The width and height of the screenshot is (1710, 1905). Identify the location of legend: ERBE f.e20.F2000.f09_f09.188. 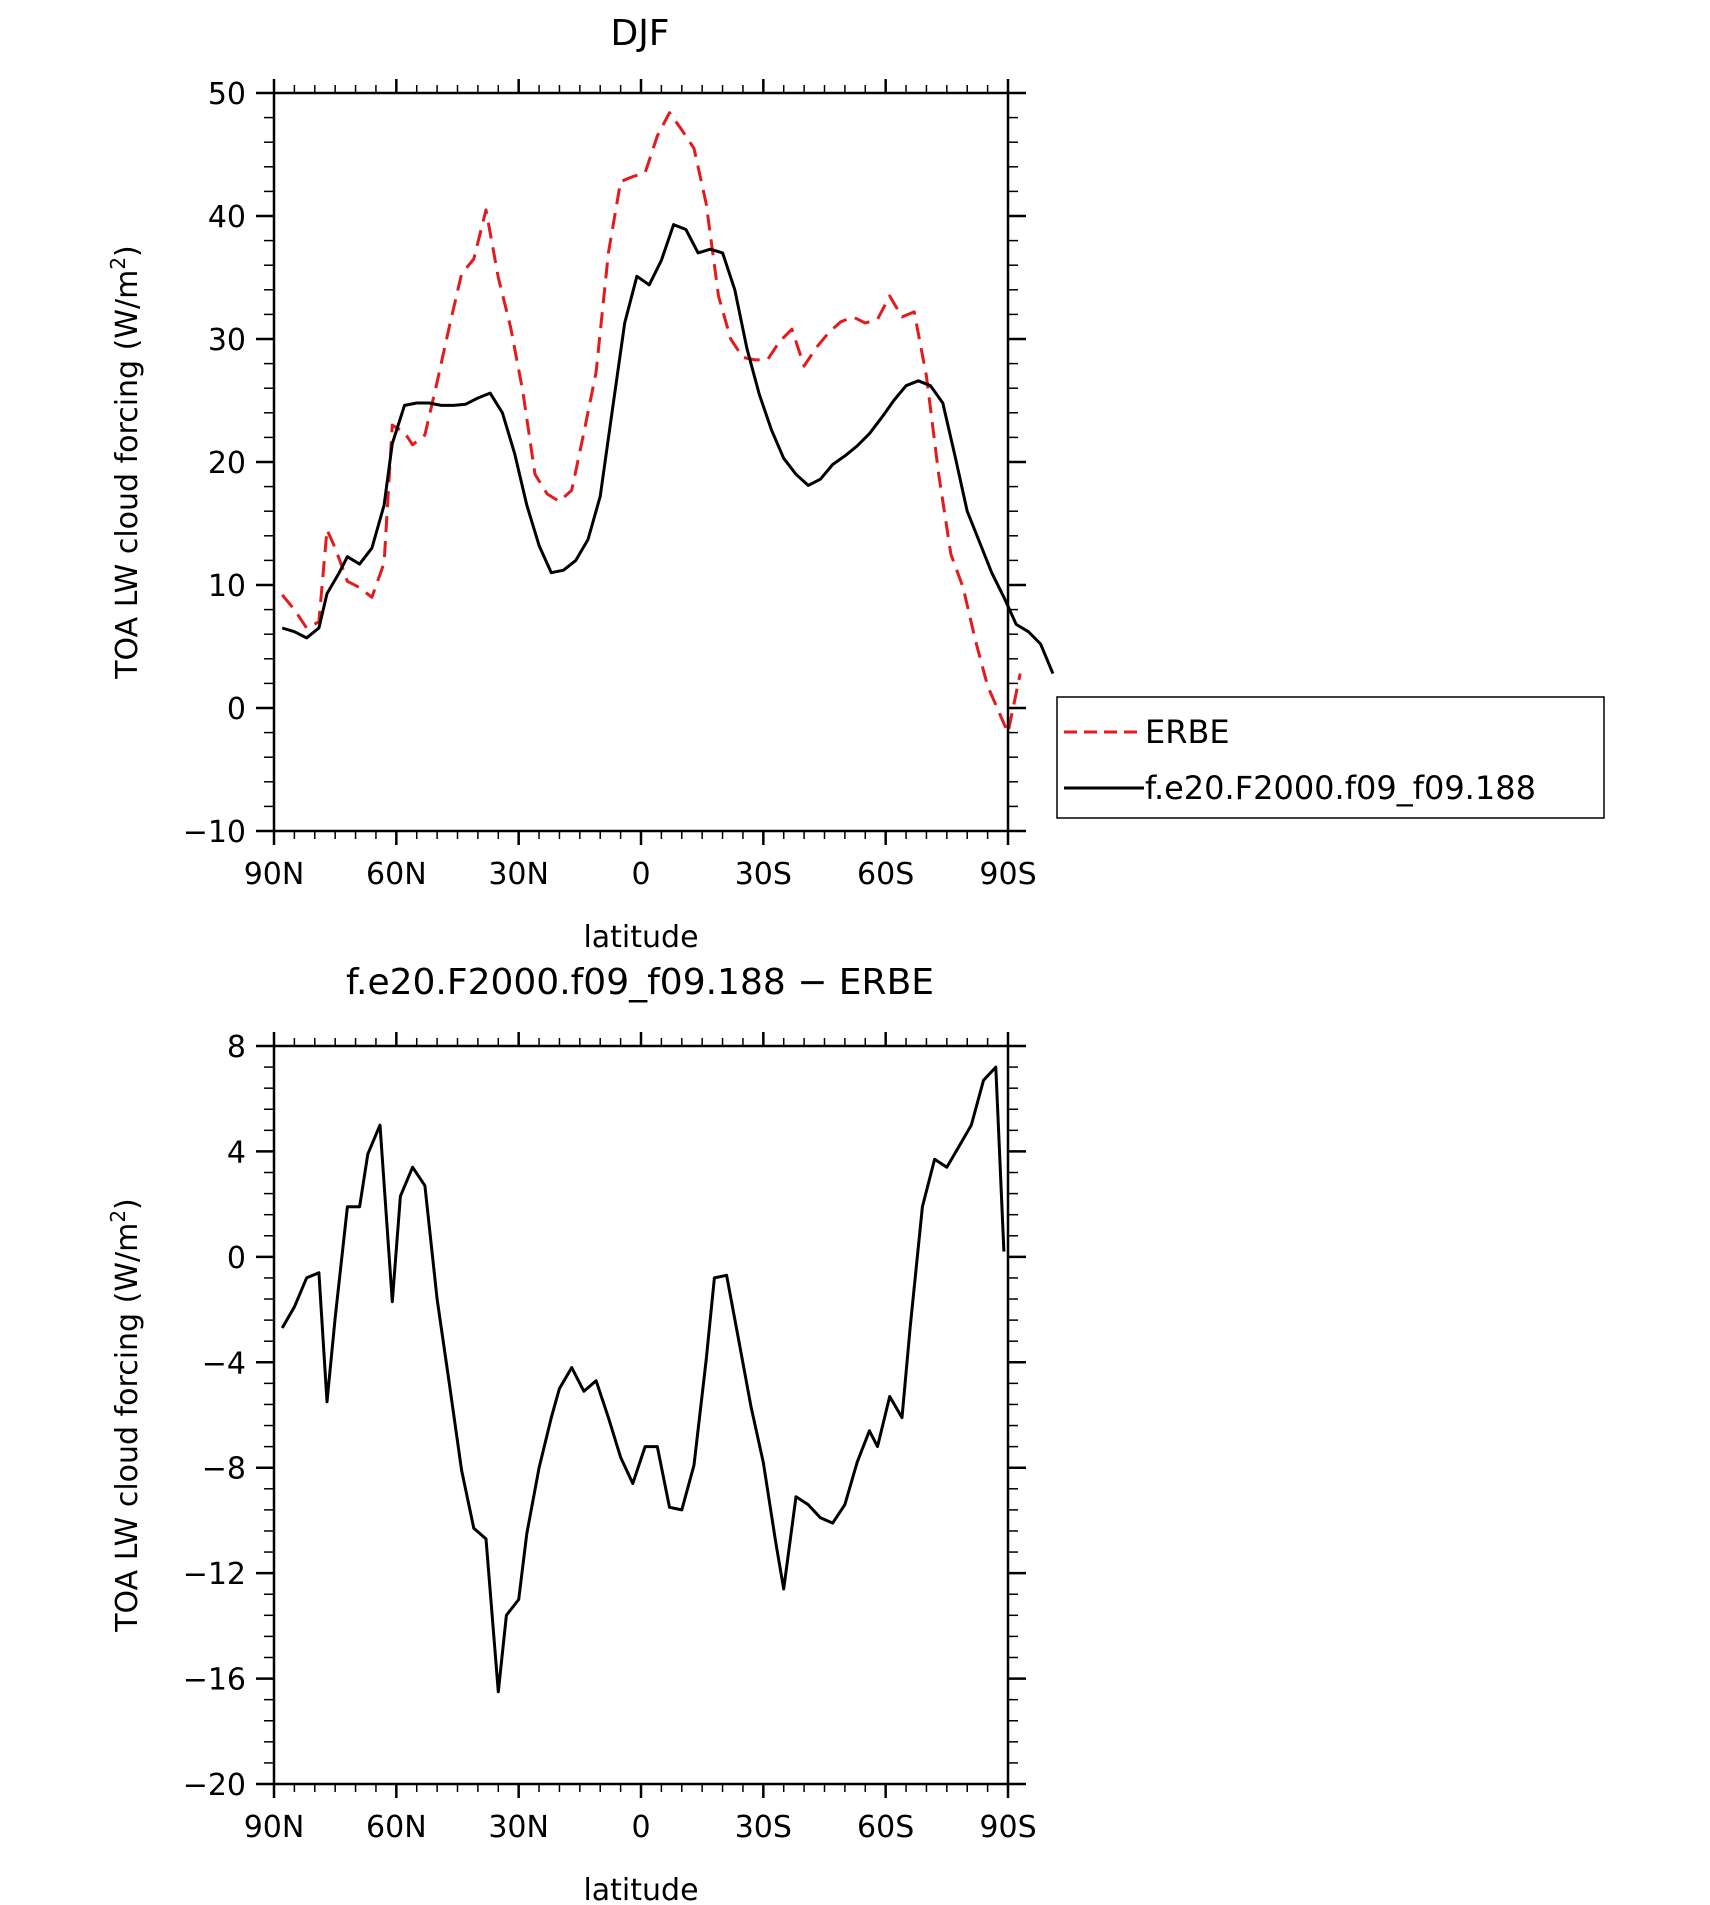
(1330, 757).